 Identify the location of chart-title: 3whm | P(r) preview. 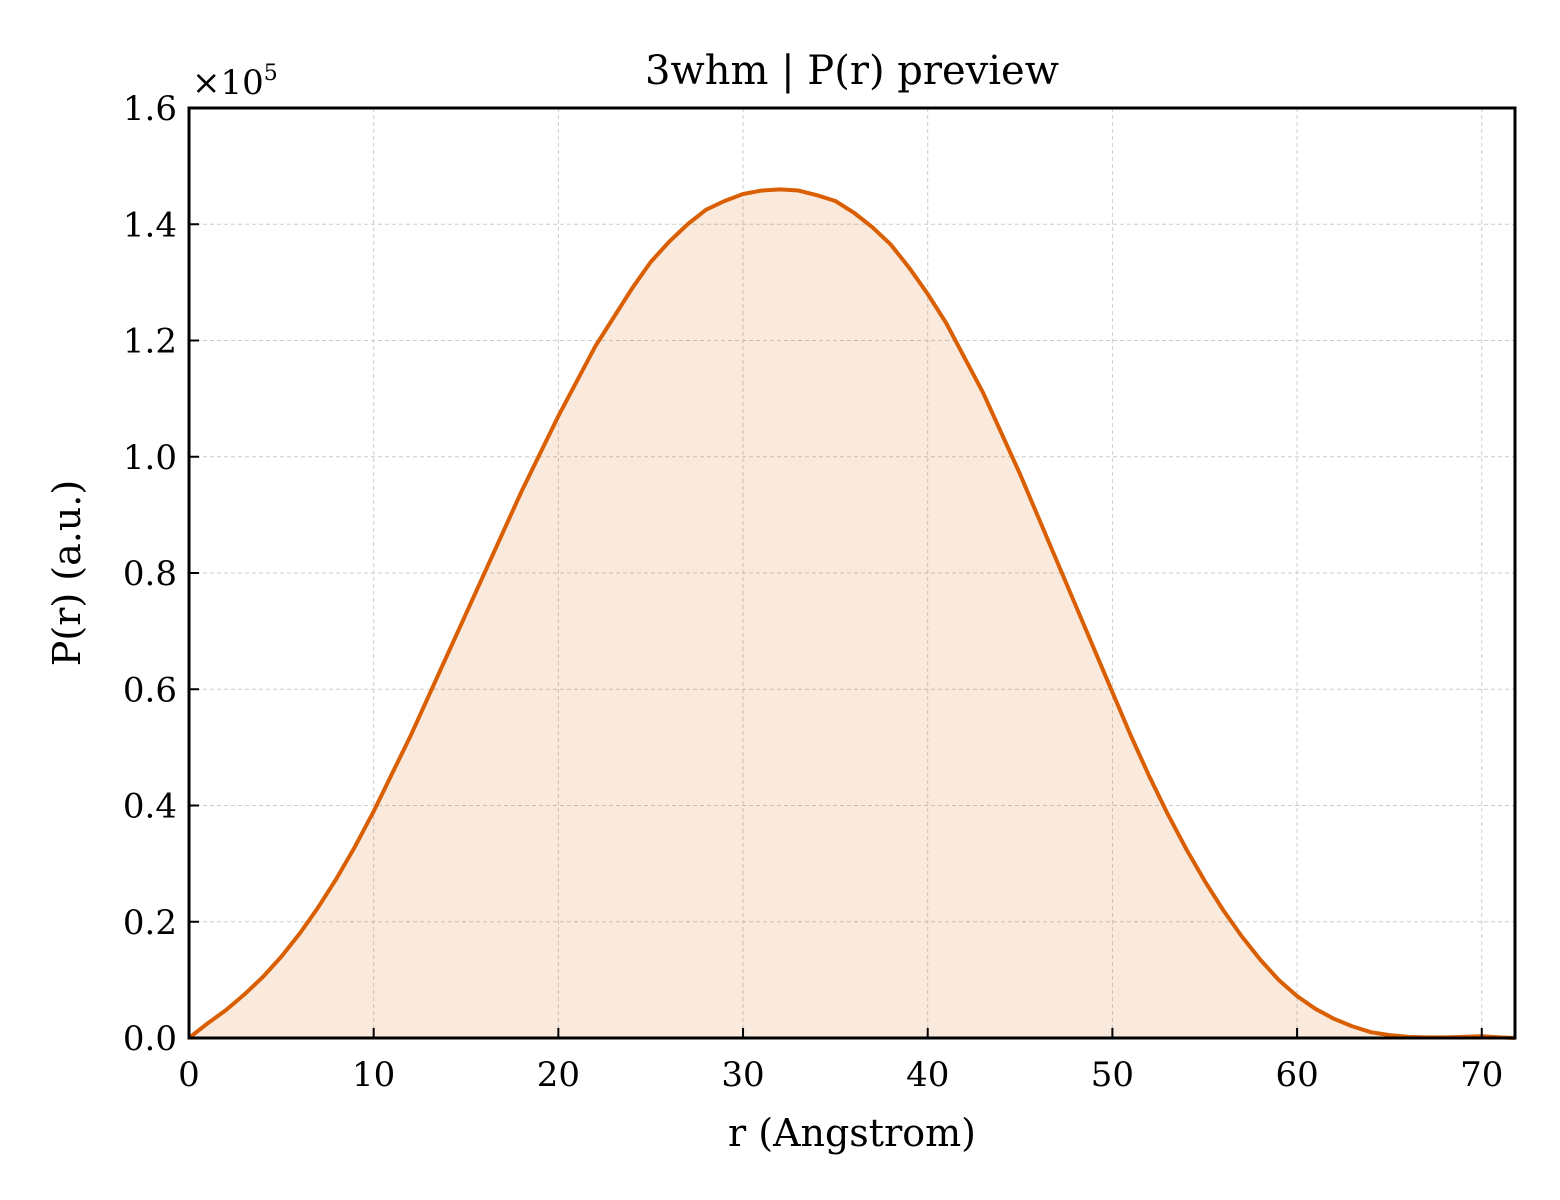
(852, 71).